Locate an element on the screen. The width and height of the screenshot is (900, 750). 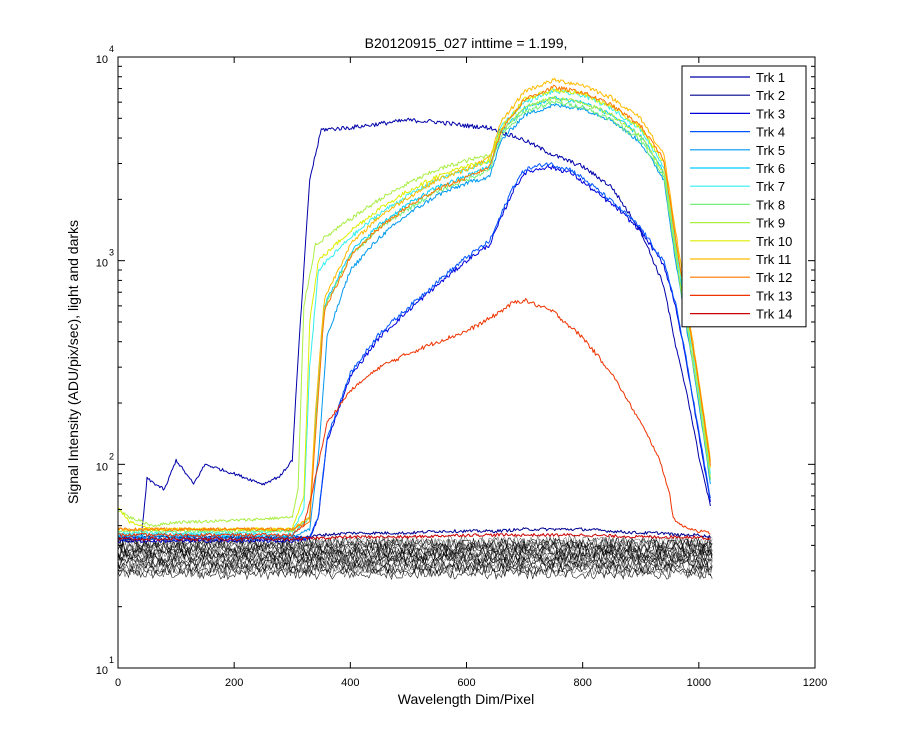
x-tick-label: 600 is located at coordinates (466, 683).